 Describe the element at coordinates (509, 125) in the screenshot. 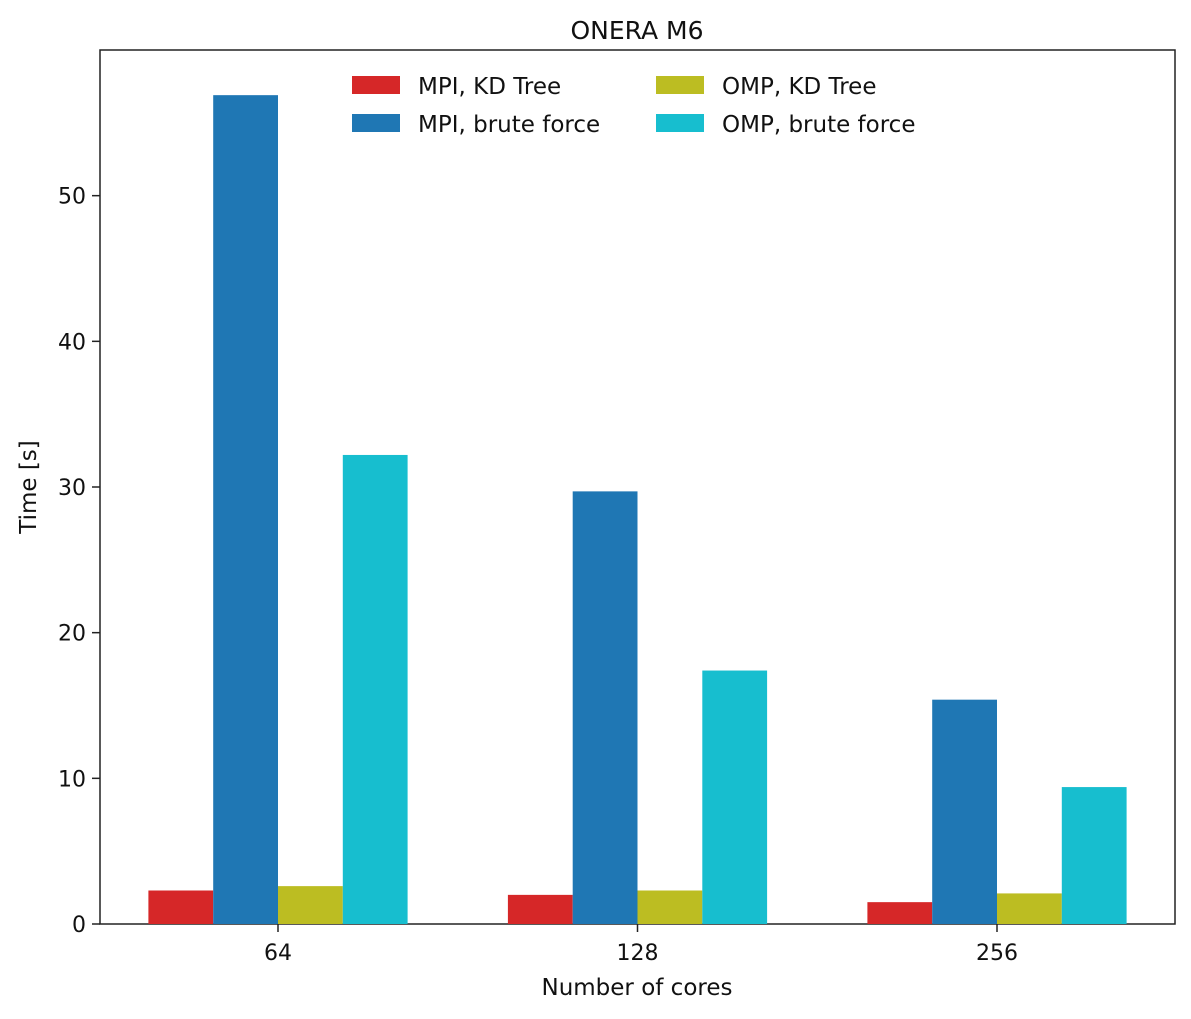

I see `legend-label: MPI, brute force` at that location.